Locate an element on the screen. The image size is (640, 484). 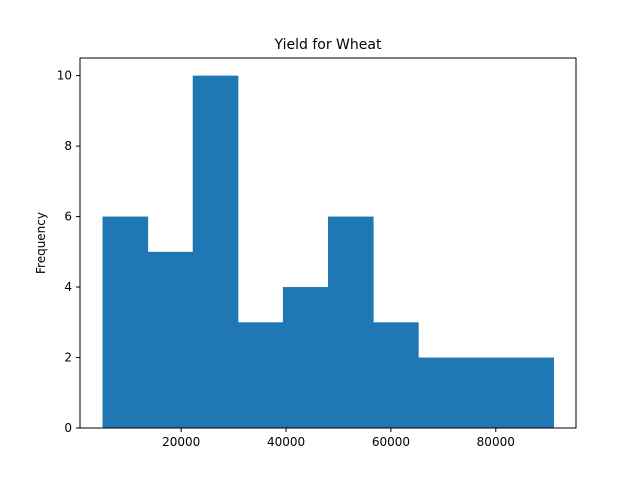
y-tick-label: 2 is located at coordinates (68, 358).